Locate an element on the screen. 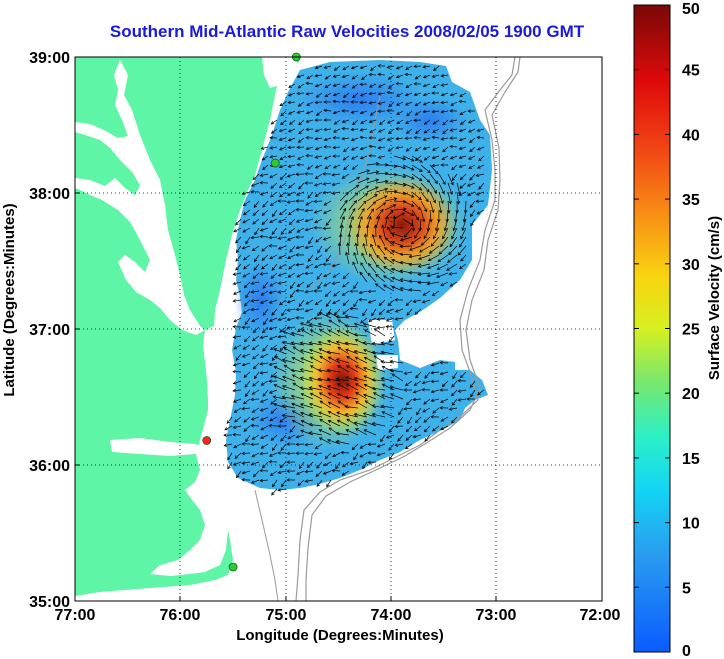 The width and height of the screenshot is (724, 659). colorbar is located at coordinates (652, 328).